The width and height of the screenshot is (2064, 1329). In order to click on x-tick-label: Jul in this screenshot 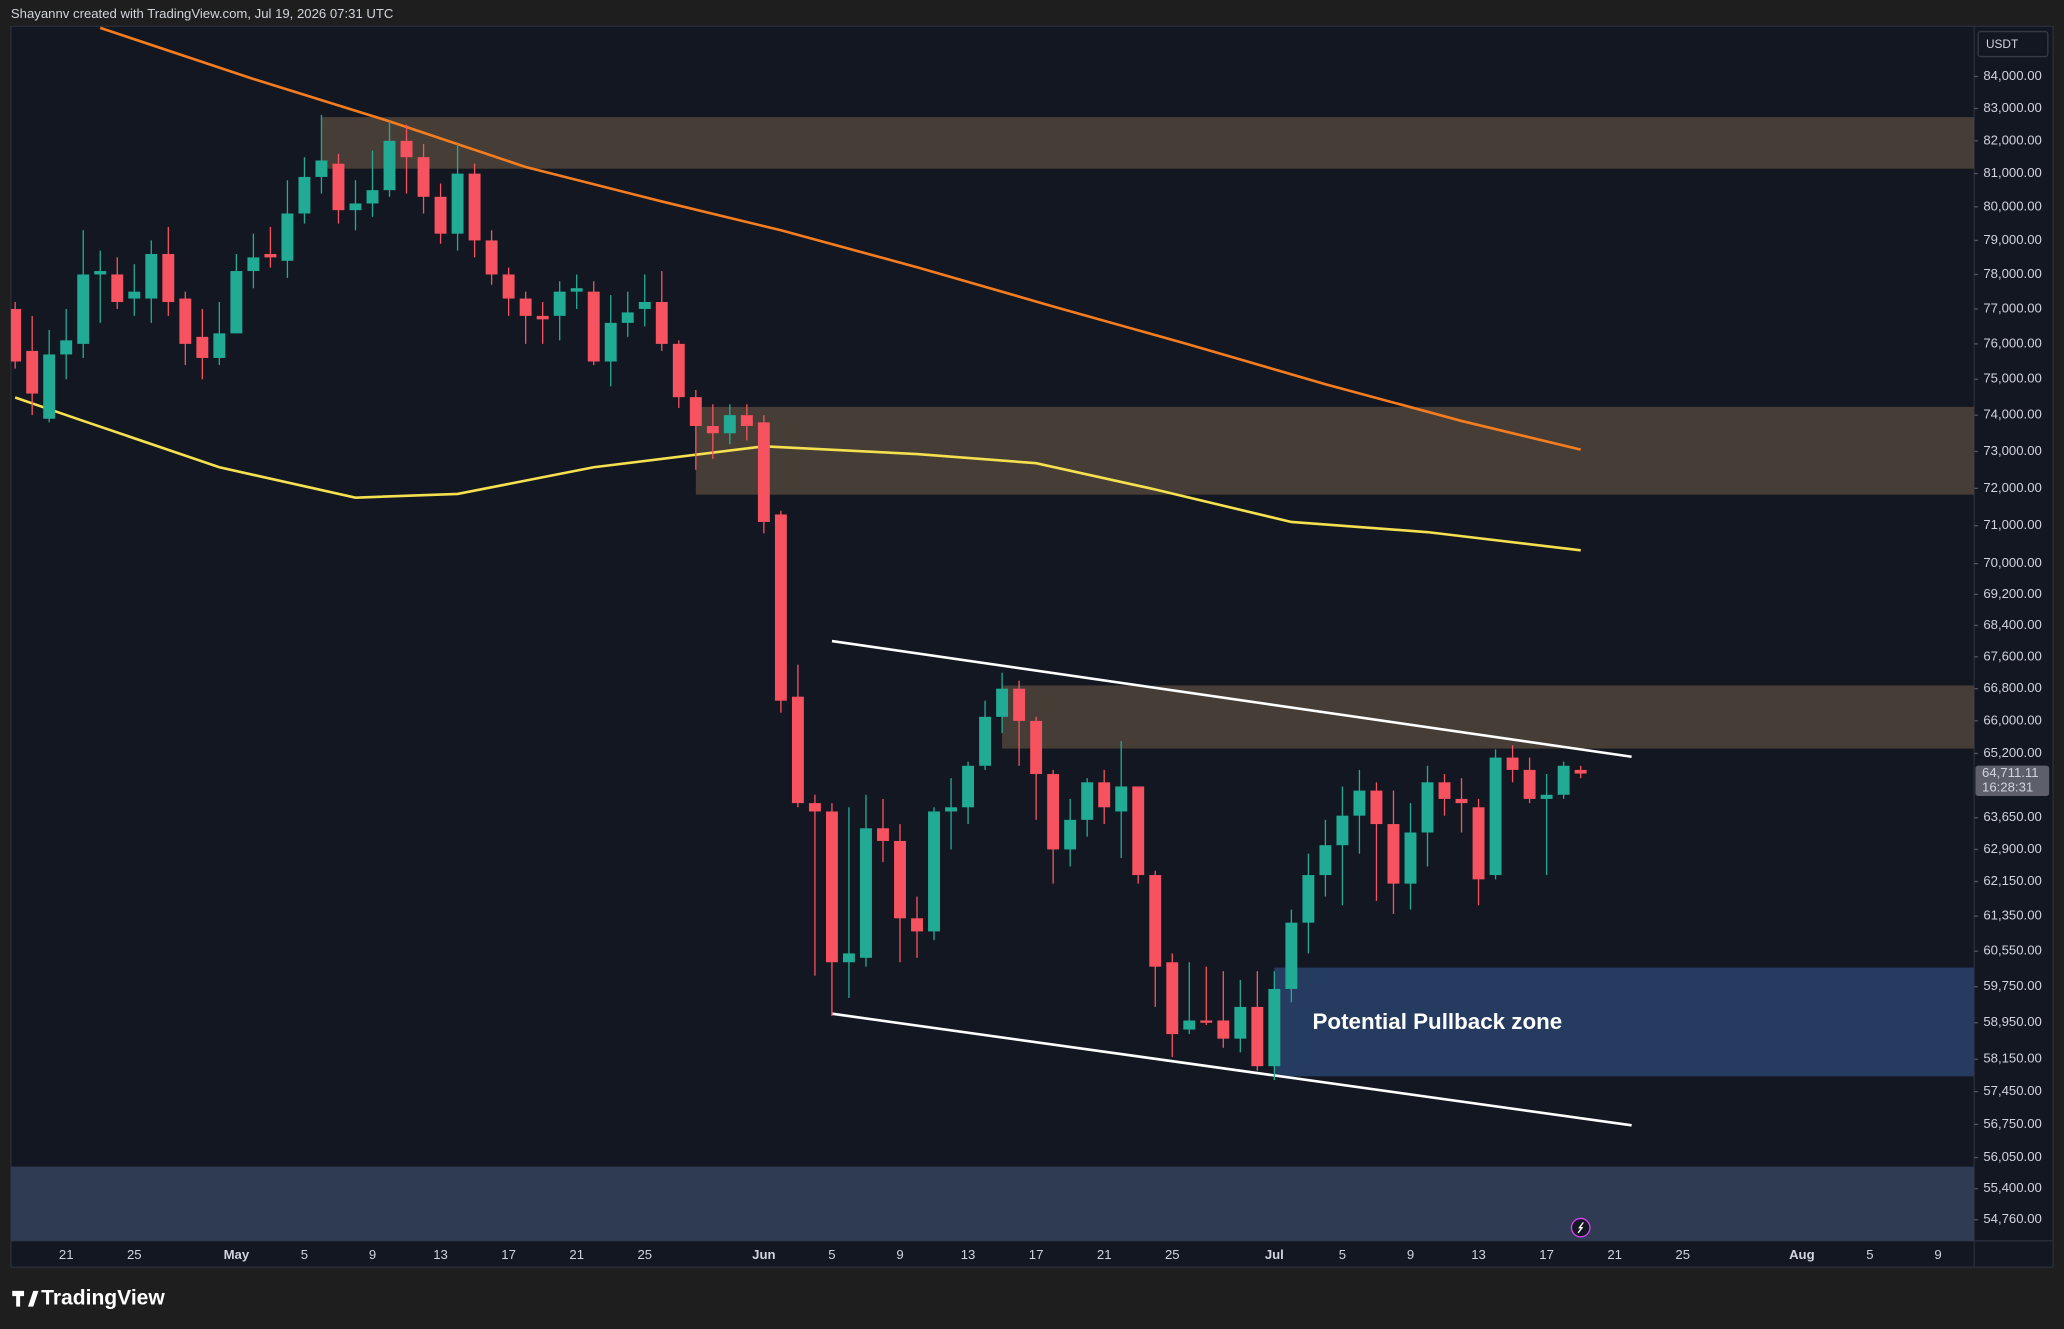, I will do `click(1274, 1254)`.